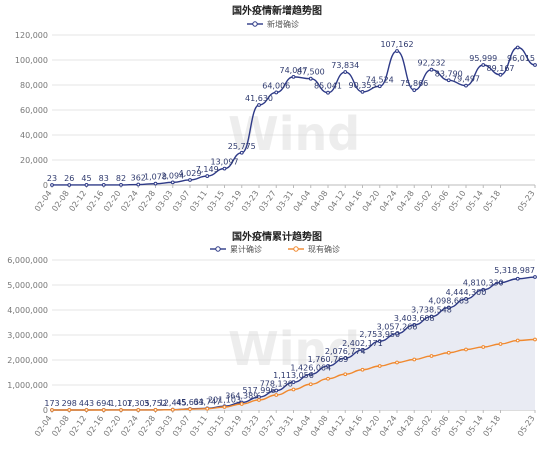  I want to click on x-tick-label: 05-10, so click(457, 201).